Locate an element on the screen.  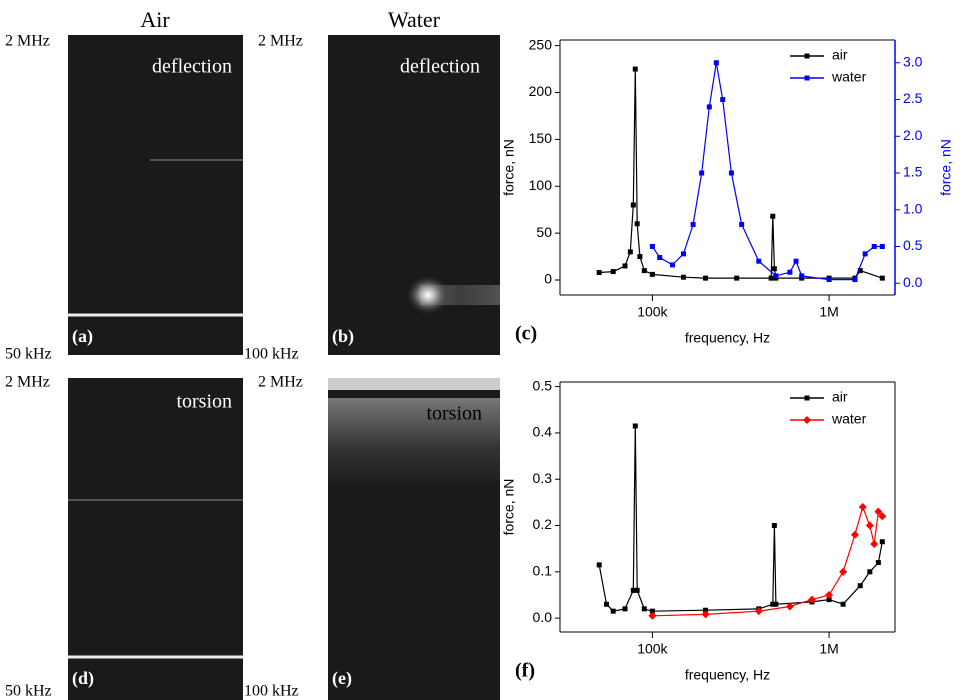
y-tick-label: 0.1 is located at coordinates (543, 571).